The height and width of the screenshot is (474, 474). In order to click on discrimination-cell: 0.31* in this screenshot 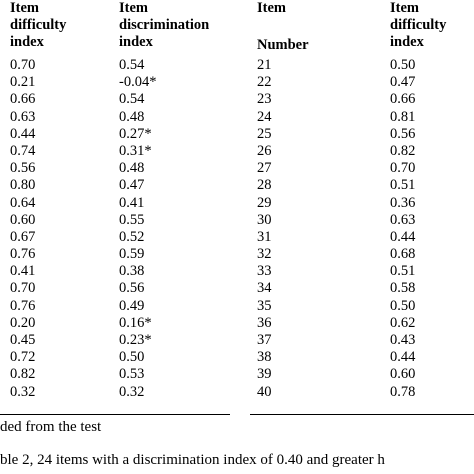, I will do `click(135, 150)`.